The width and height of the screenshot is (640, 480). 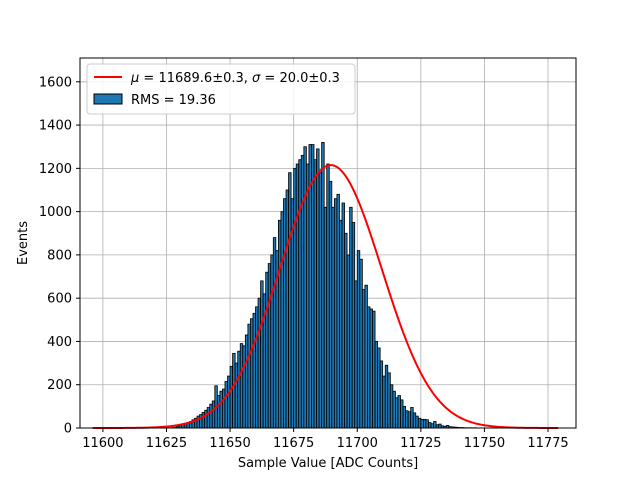 I want to click on x-tick-label: 11750, so click(x=484, y=443).